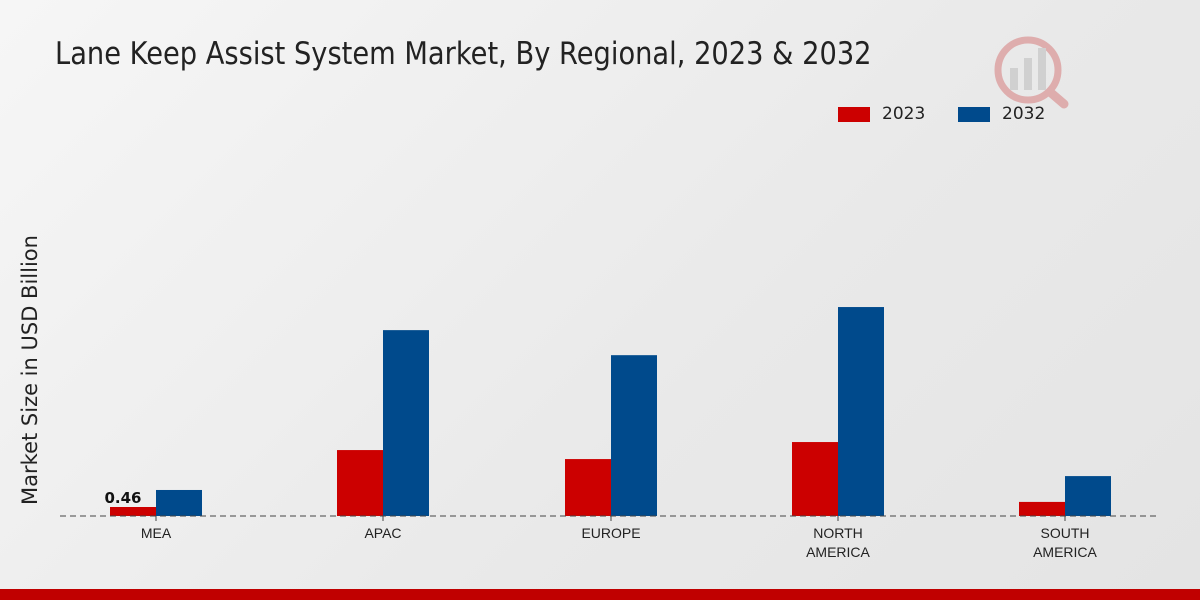 The image size is (1200, 600). What do you see at coordinates (634, 435) in the screenshot?
I see `bar-2032-europe` at bounding box center [634, 435].